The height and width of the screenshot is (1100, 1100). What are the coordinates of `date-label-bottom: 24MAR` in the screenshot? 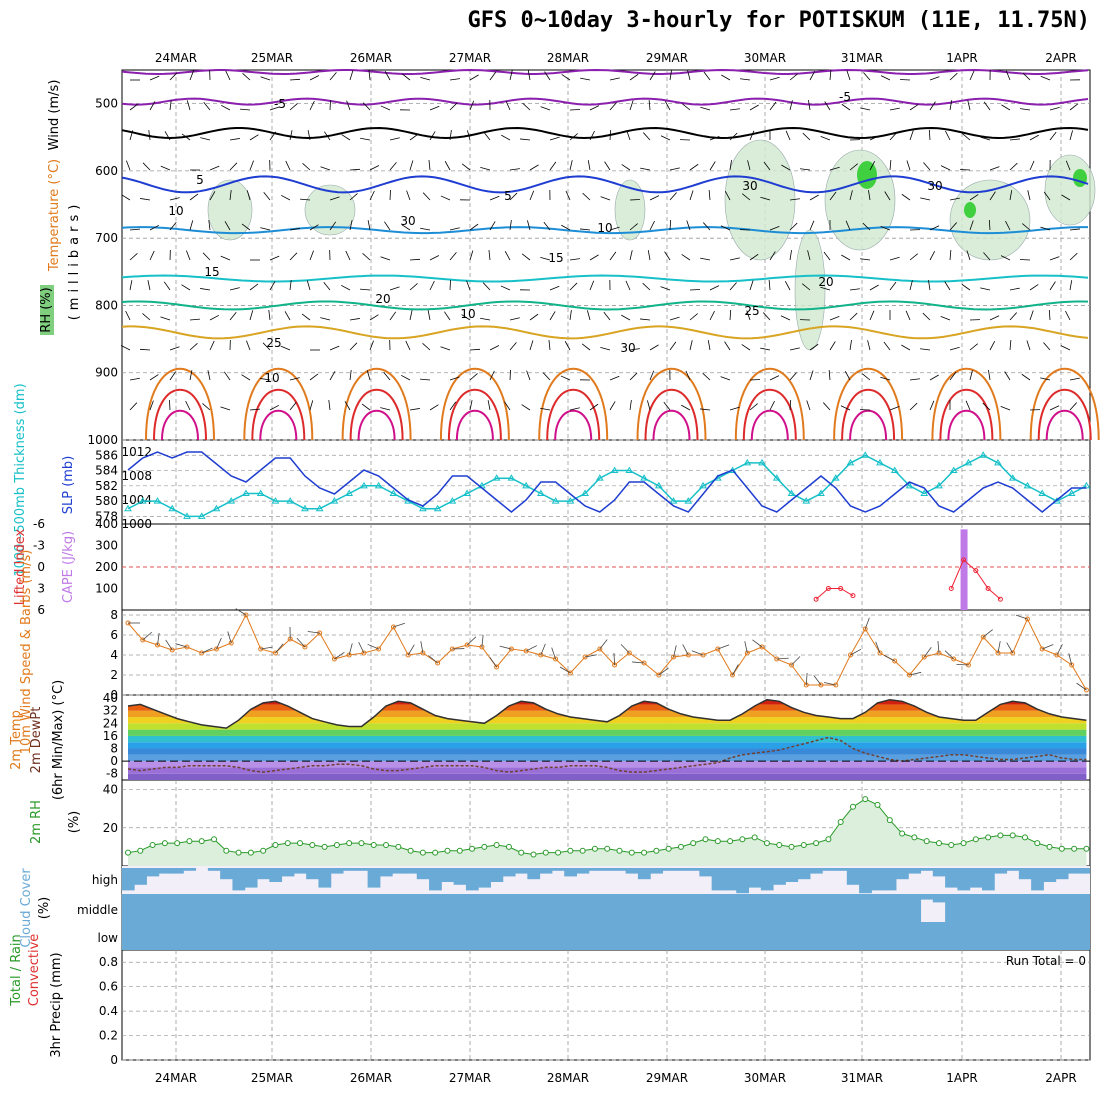 It's located at (176, 1078).